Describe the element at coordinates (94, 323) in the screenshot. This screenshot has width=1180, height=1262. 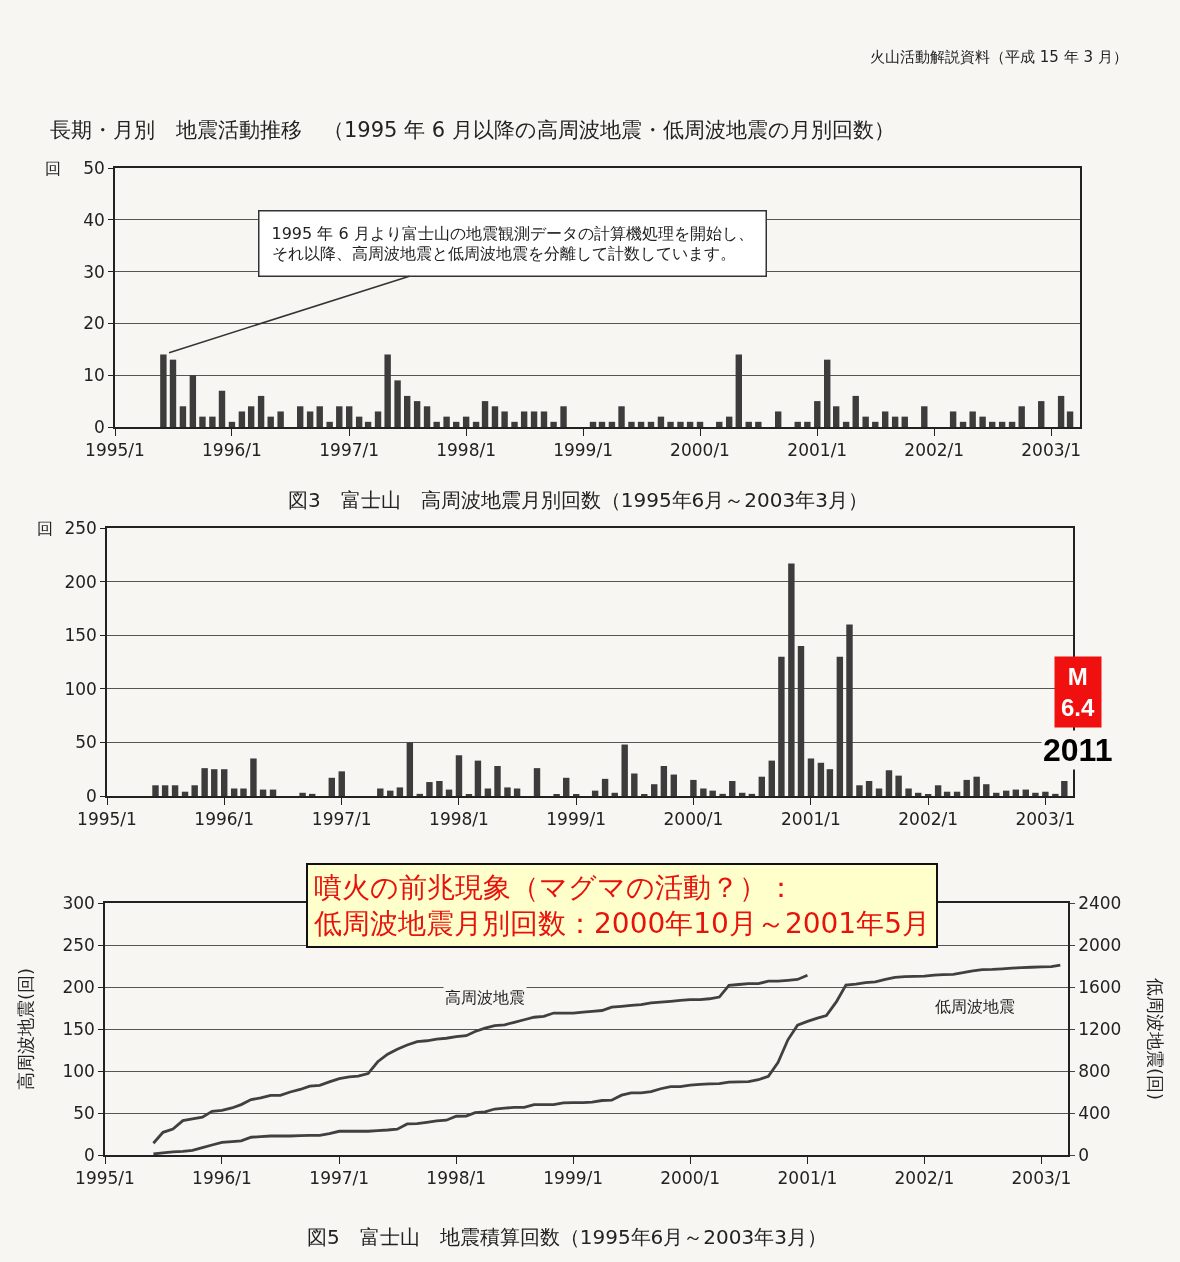
I see `y-tick-label: 20` at that location.